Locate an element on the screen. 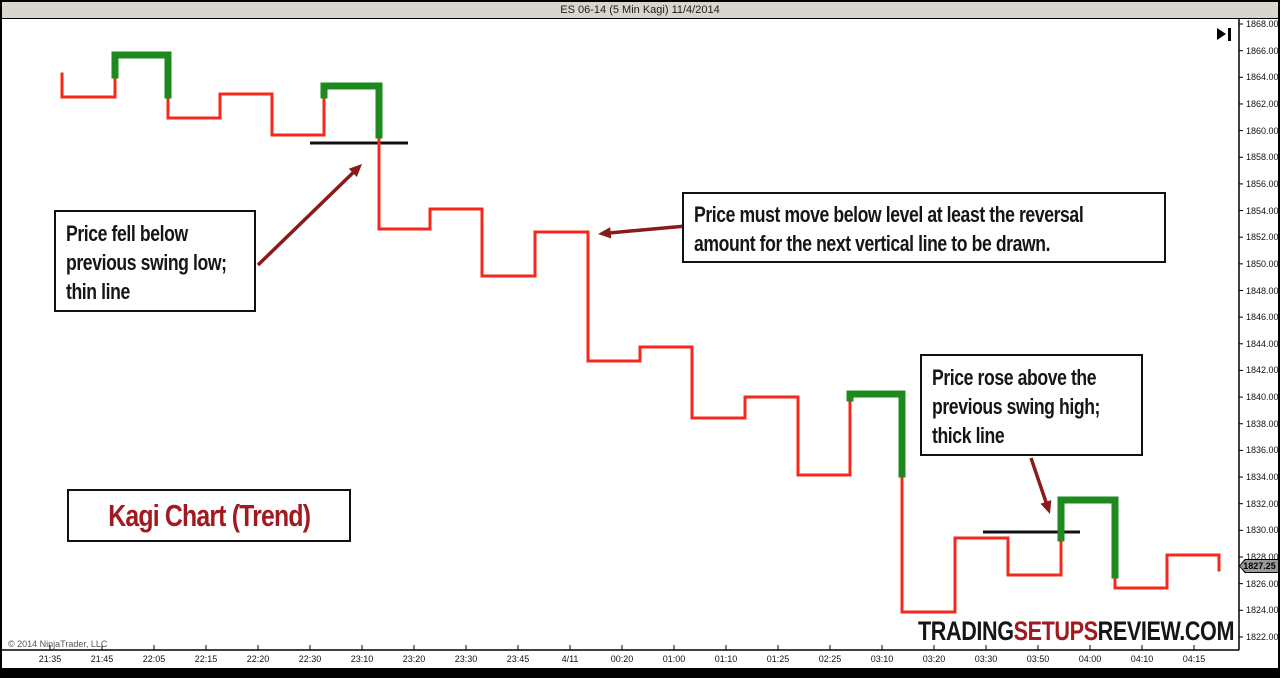 The width and height of the screenshot is (1280, 678). play-triangle-icon is located at coordinates (1221, 34).